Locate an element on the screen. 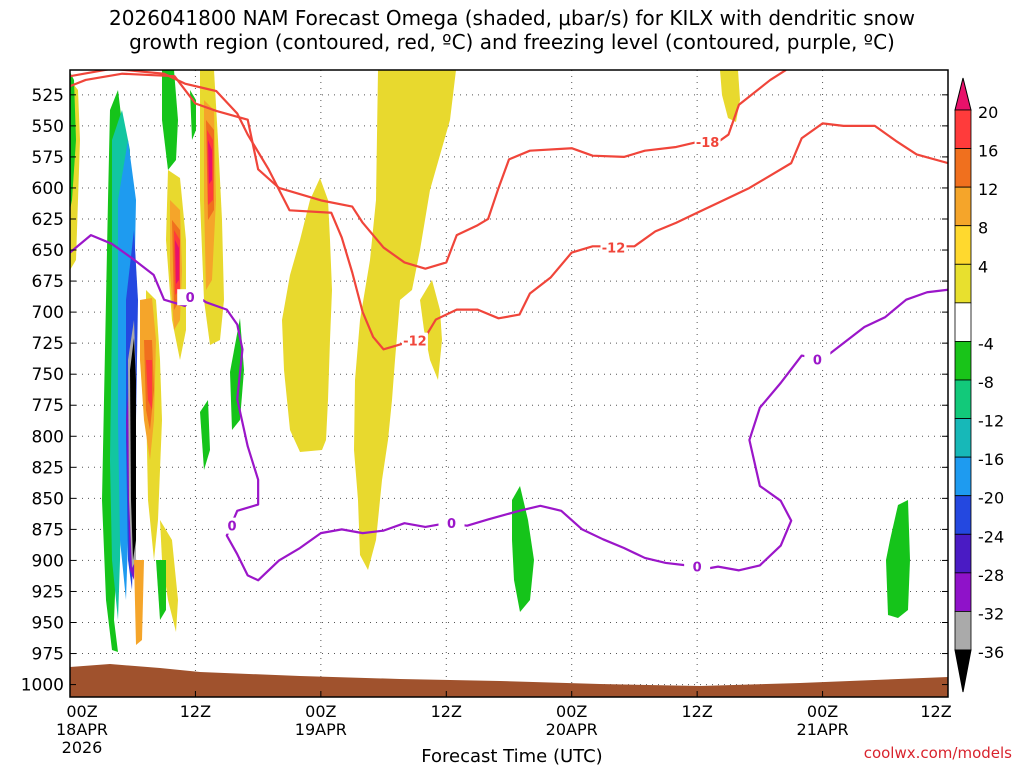  y-tick-label: 900 is located at coordinates (48, 561).